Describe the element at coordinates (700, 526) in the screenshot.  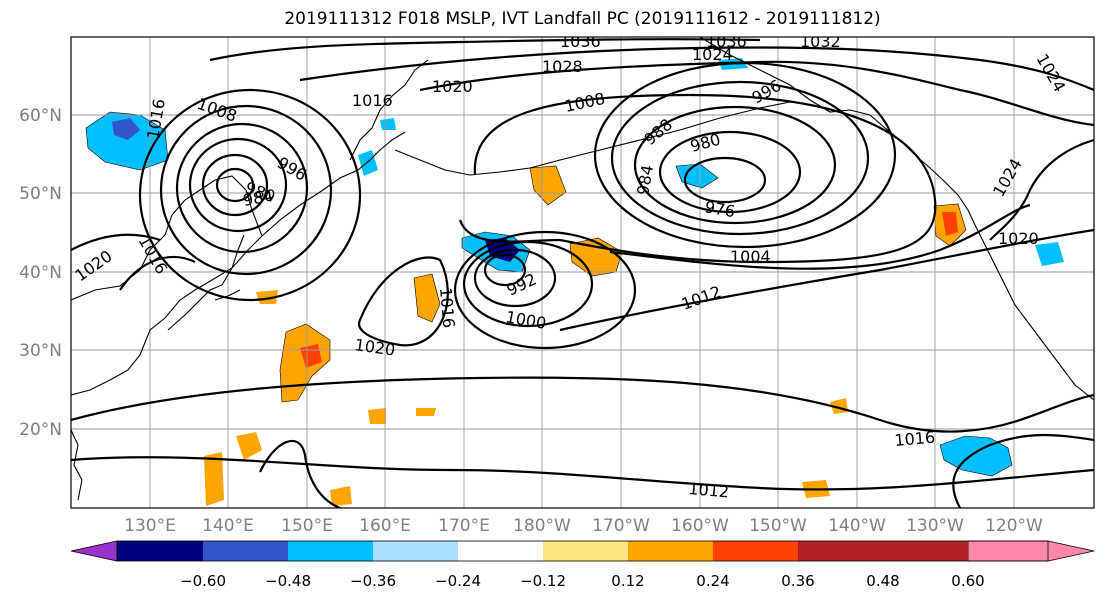
I see `lon-label-160w: 160°W` at that location.